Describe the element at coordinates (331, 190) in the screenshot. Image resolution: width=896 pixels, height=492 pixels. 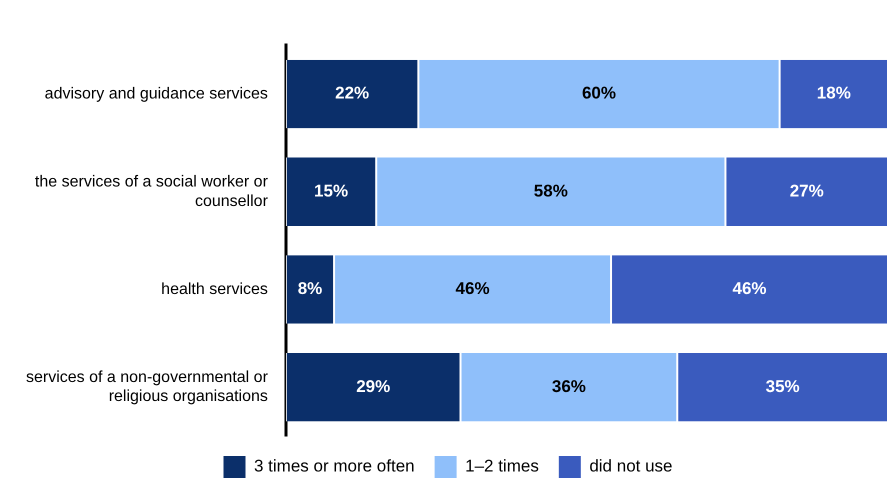
I see `data-label: 15%` at that location.